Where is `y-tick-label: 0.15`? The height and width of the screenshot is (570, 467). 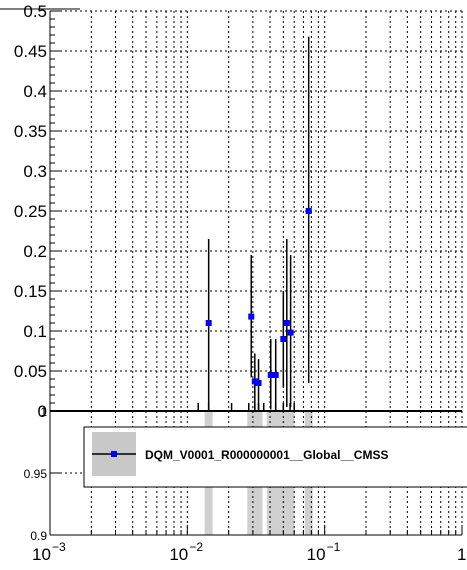 y-tick-label: 0.15 is located at coordinates (30, 291).